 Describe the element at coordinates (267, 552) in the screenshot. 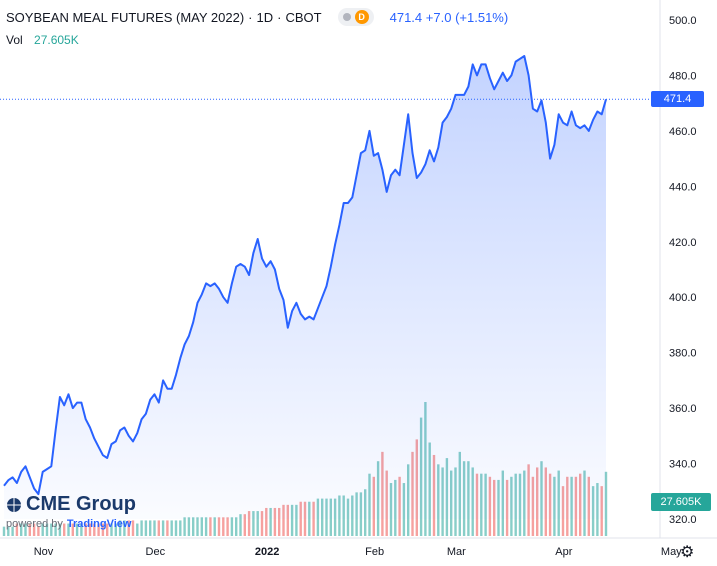

I see `x-tick-label: 2022` at that location.